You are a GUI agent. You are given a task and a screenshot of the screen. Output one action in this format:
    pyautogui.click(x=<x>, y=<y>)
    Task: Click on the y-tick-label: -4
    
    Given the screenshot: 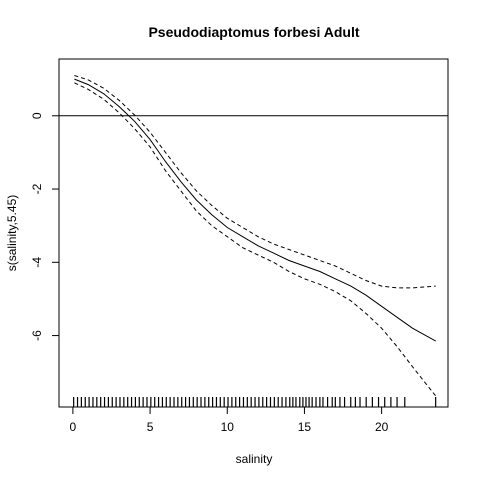 What is the action you would take?
    pyautogui.click(x=37, y=262)
    